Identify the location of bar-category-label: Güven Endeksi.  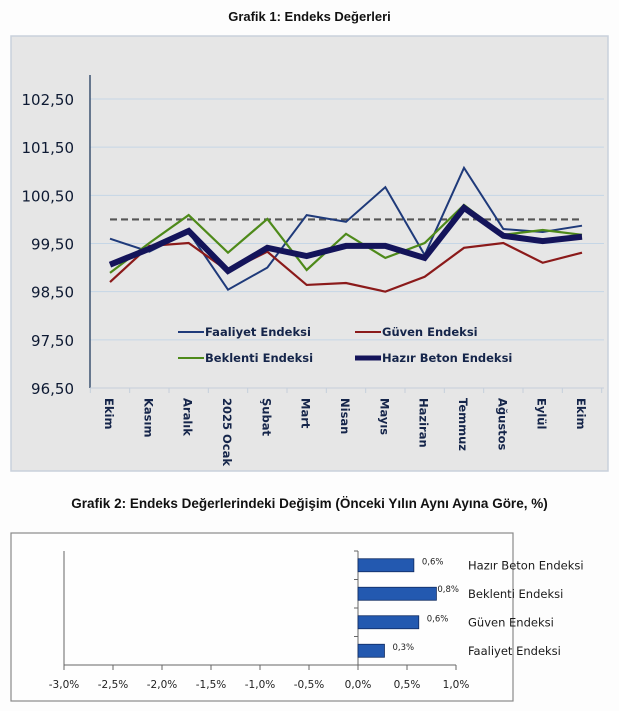
(511, 622).